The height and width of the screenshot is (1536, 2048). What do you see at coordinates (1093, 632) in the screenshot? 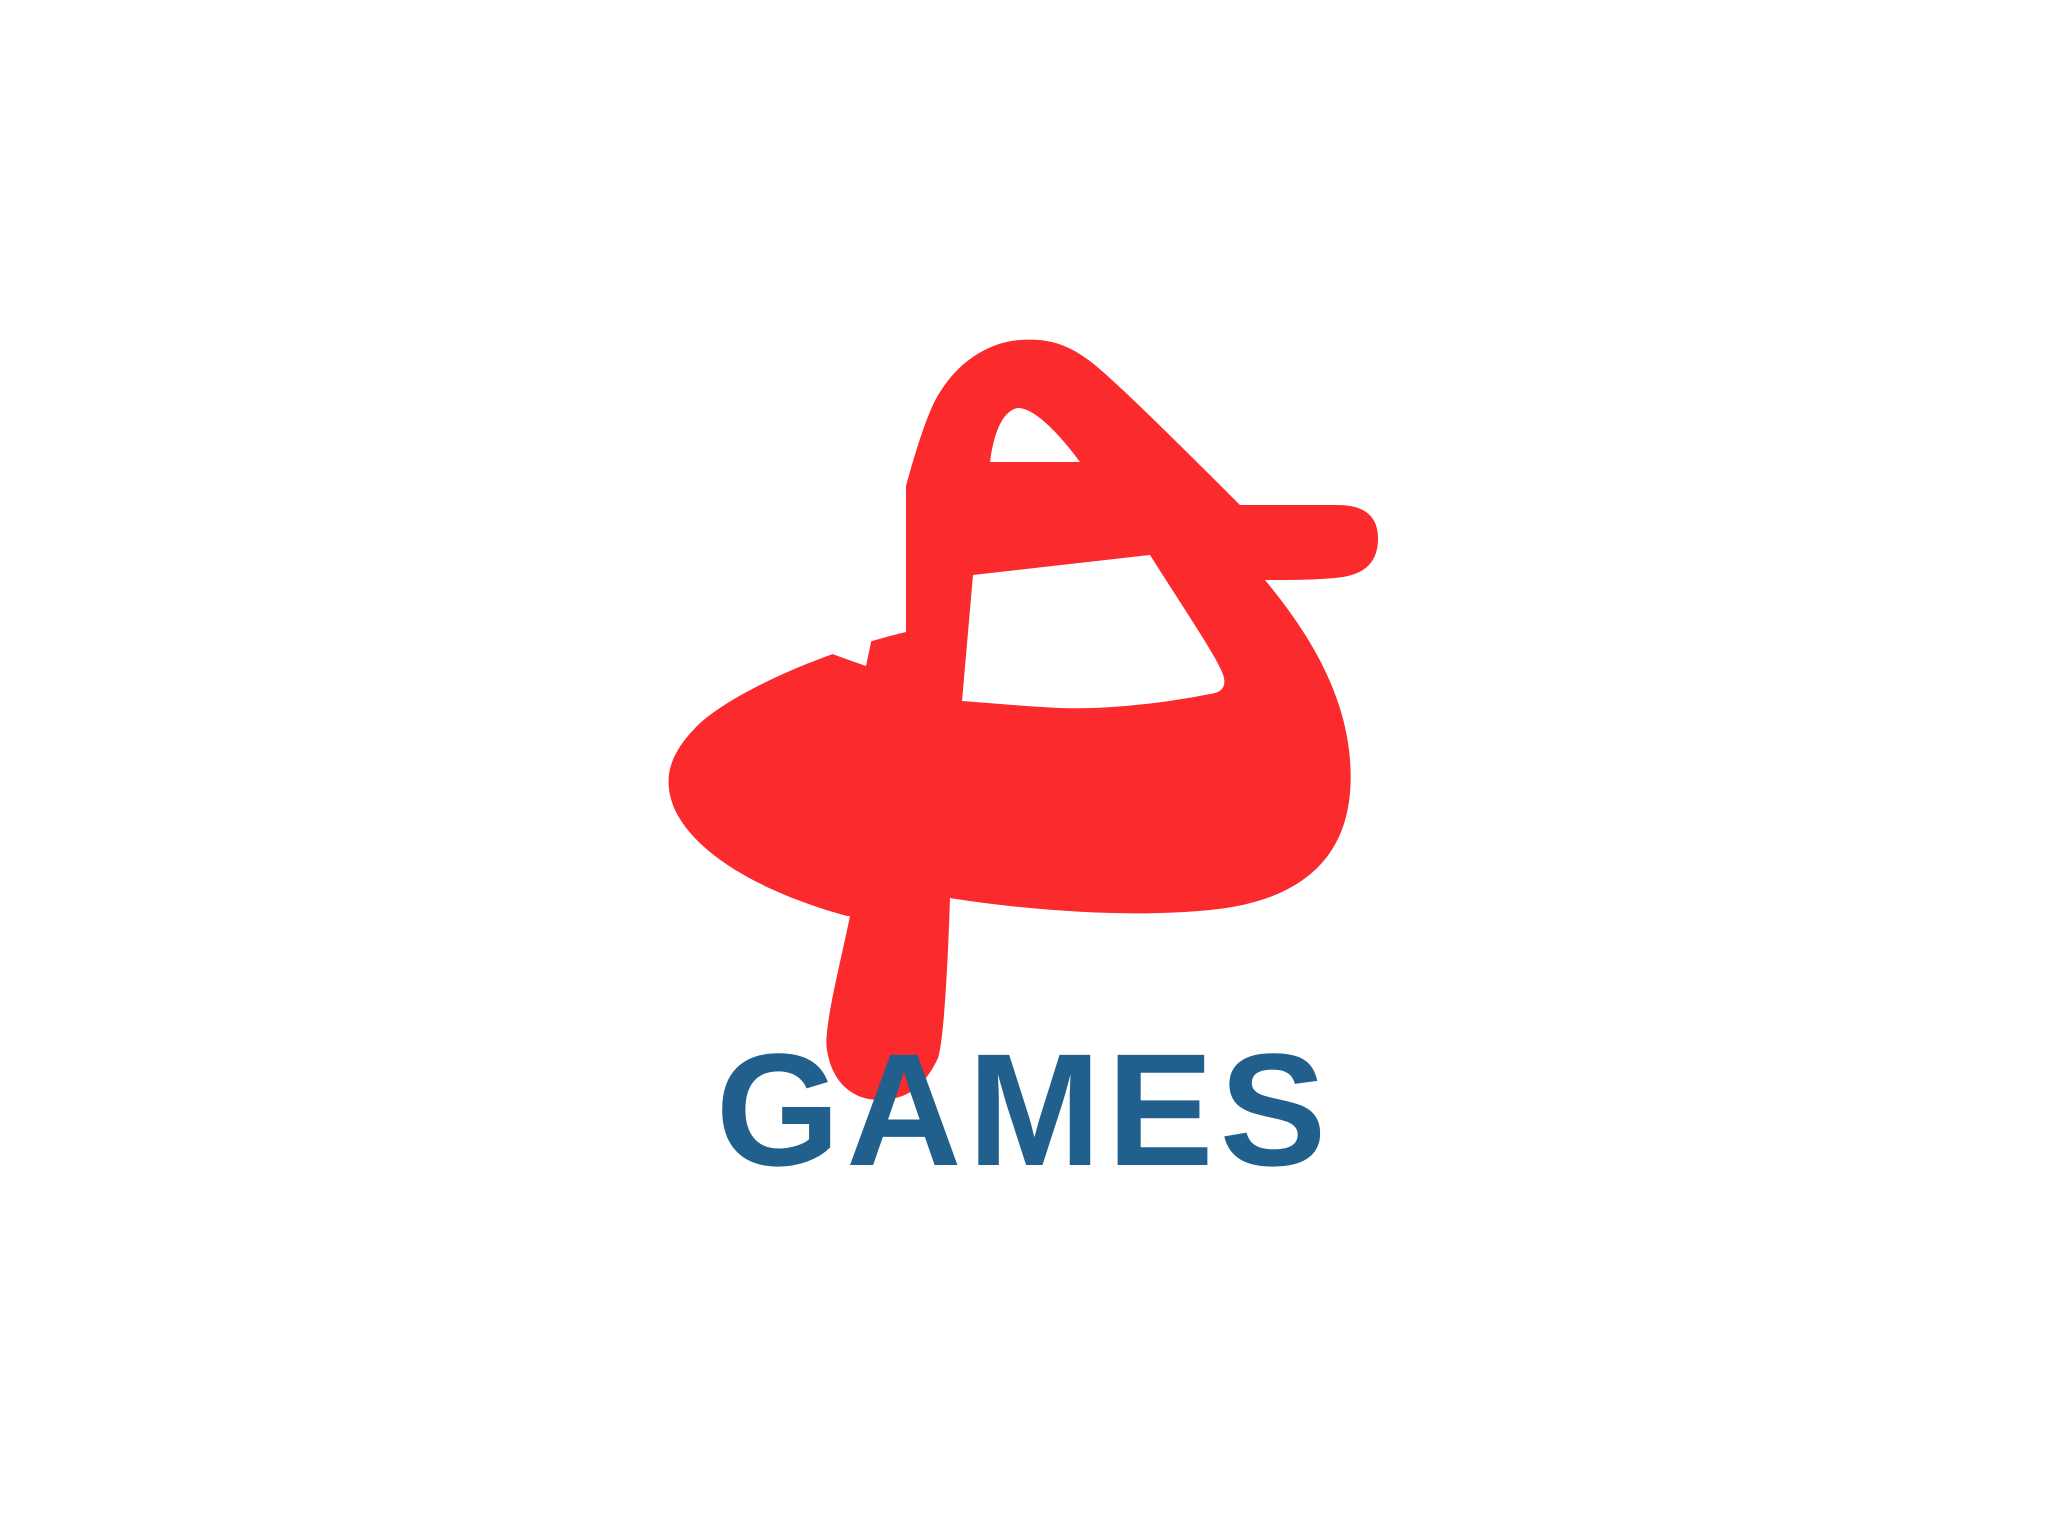
I see `logo-counter-center` at bounding box center [1093, 632].